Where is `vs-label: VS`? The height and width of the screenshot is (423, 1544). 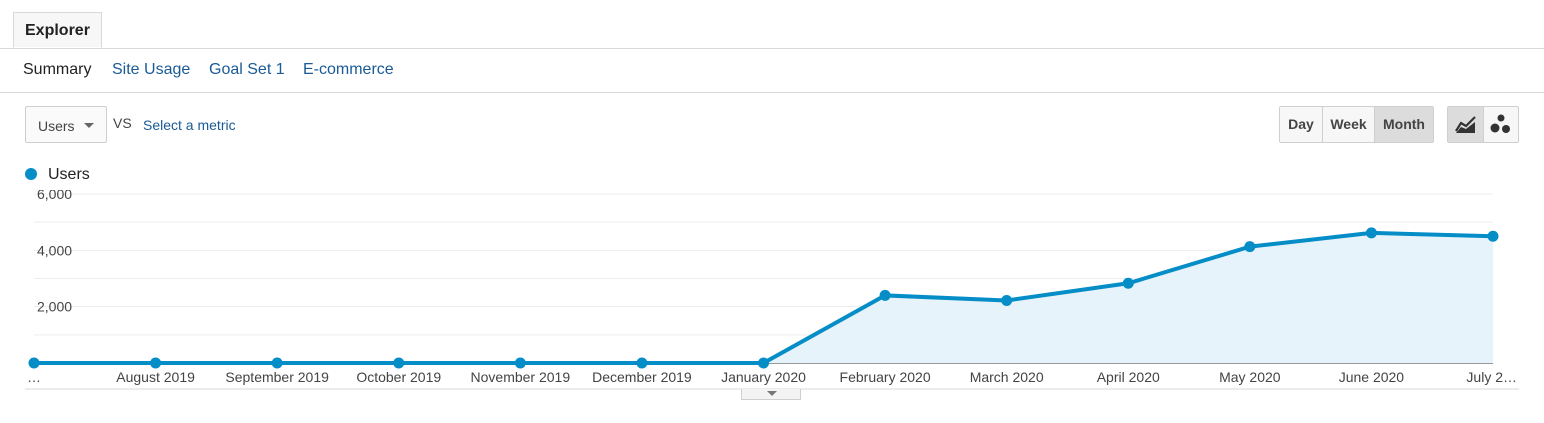 vs-label: VS is located at coordinates (122, 123).